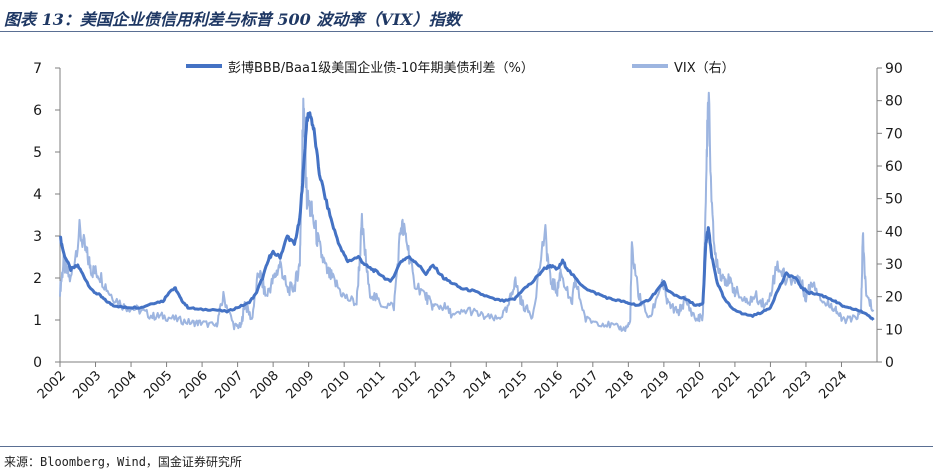  Describe the element at coordinates (443, 385) in the screenshot. I see `x-tick-label: 2013` at that location.